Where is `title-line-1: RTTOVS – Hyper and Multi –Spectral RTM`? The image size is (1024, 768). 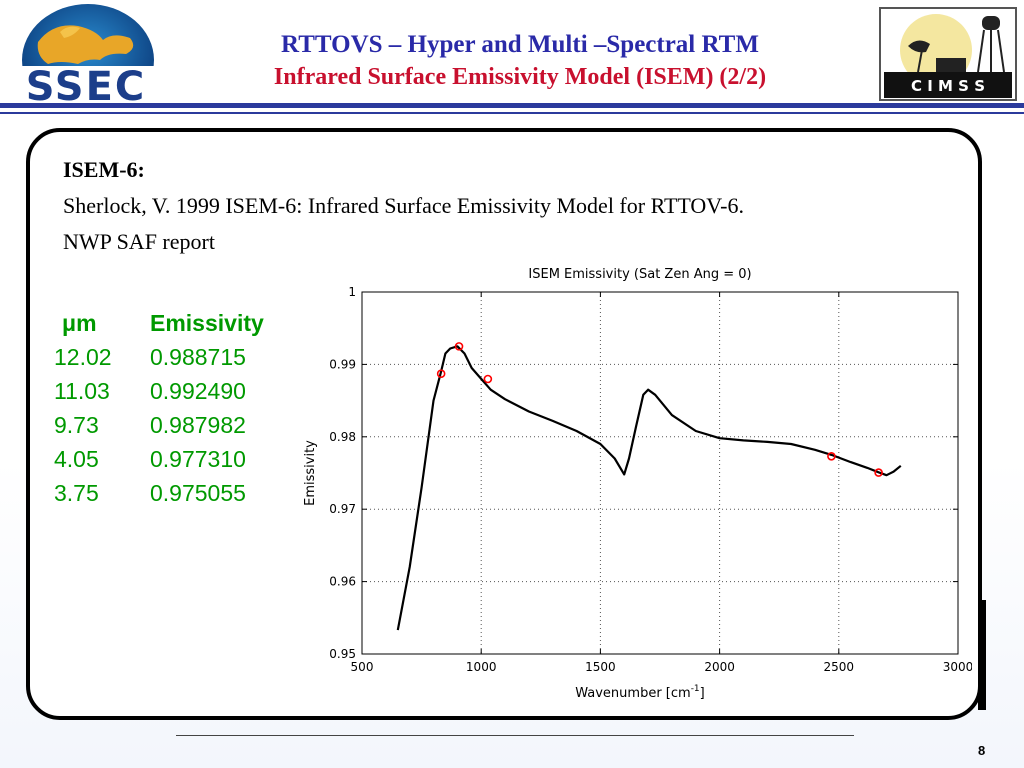 title-line-1: RTTOVS – Hyper and Multi –Spectral RTM is located at coordinates (520, 44).